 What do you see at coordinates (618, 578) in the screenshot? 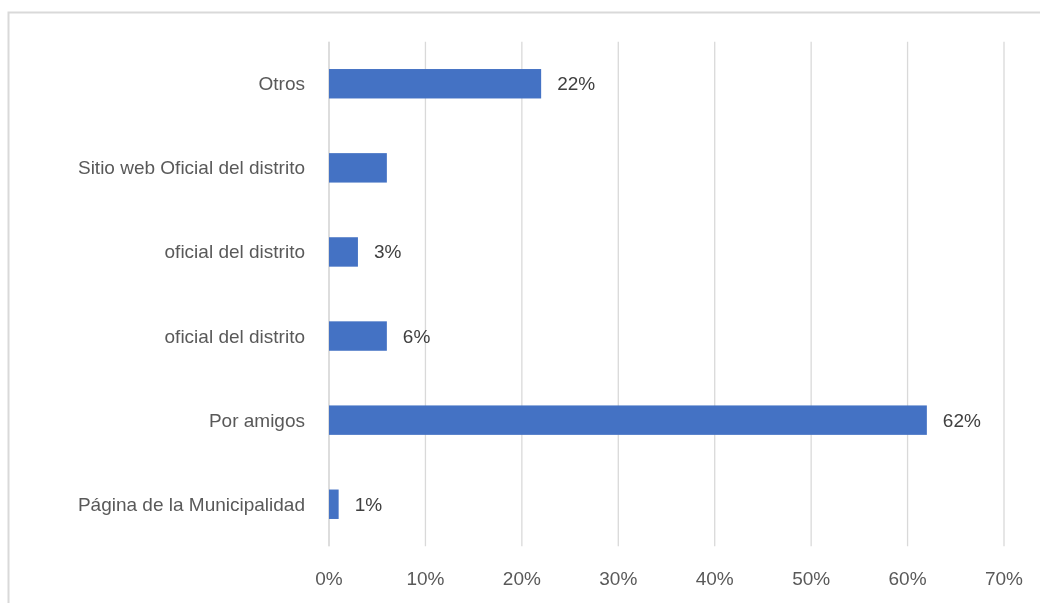
I see `x-tick-label: 30%` at bounding box center [618, 578].